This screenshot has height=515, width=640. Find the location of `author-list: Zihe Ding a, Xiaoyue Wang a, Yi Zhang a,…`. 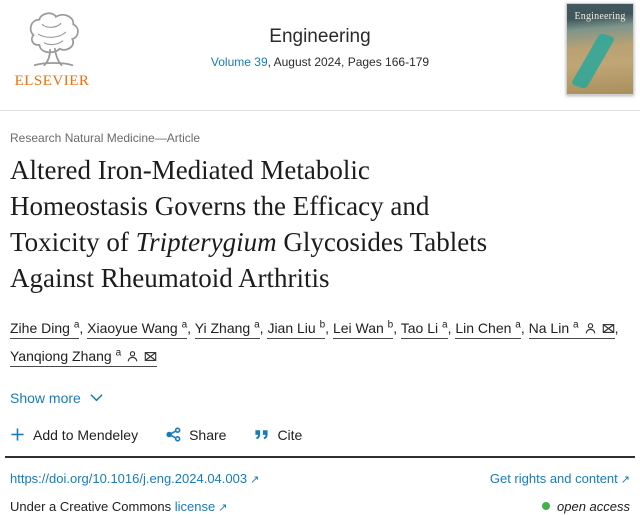

author-list: Zihe Ding a, Xiaoyue Wang a, Yi Zhang a,… is located at coordinates (320, 342).